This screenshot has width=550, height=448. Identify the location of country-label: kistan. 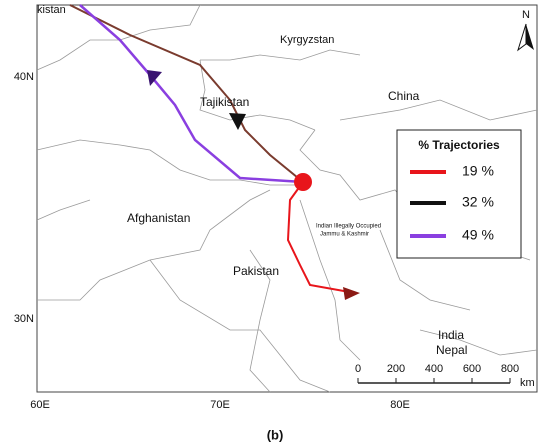
(51, 10).